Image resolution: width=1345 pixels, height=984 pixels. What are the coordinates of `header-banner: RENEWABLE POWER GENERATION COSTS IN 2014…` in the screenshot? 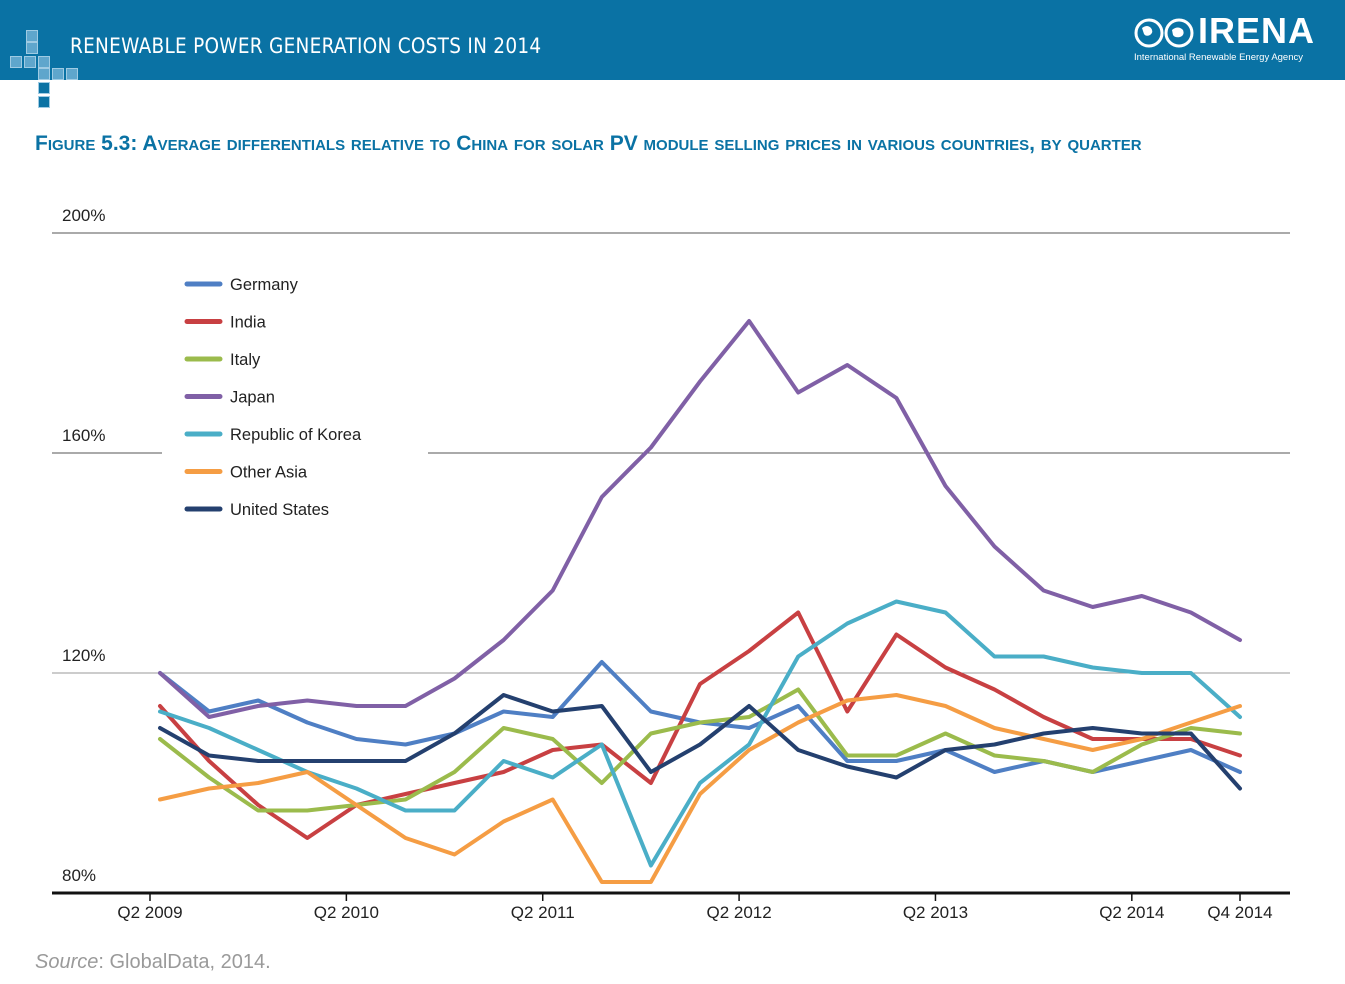 It's located at (672, 54).